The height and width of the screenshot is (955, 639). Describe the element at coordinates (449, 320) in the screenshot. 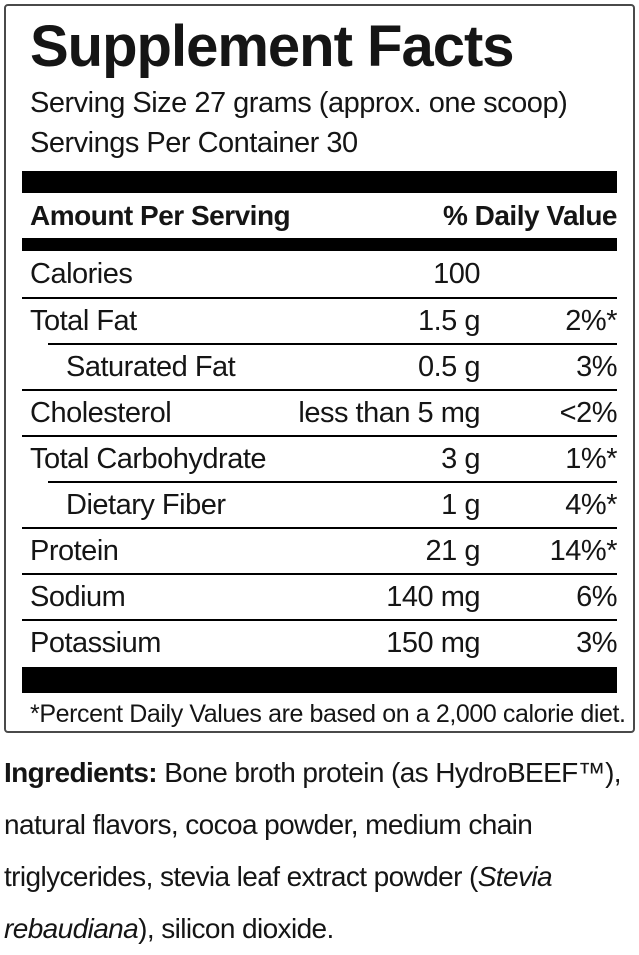

I see `nutrient-amount: 1.5 g` at that location.